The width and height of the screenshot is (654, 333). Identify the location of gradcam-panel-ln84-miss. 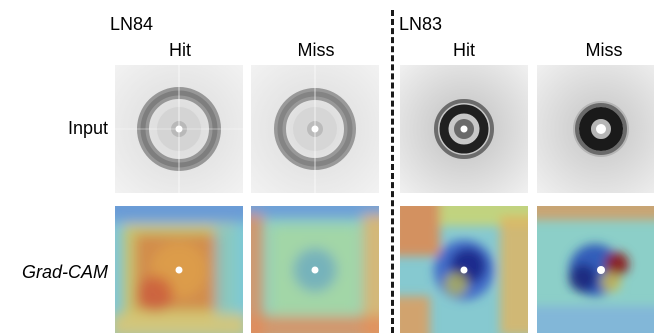
(315, 269).